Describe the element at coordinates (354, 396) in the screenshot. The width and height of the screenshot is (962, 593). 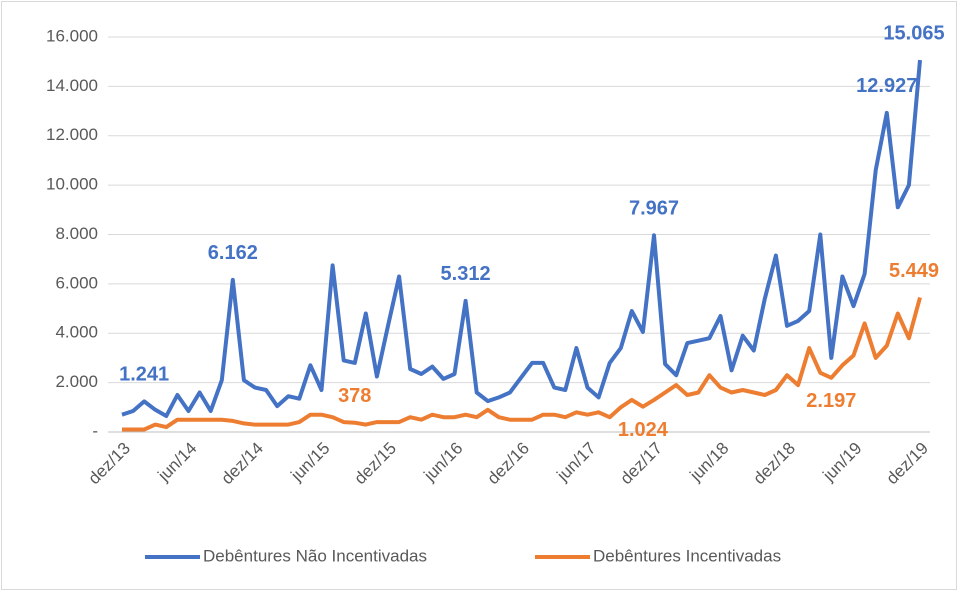
I see `data-label: 378` at that location.